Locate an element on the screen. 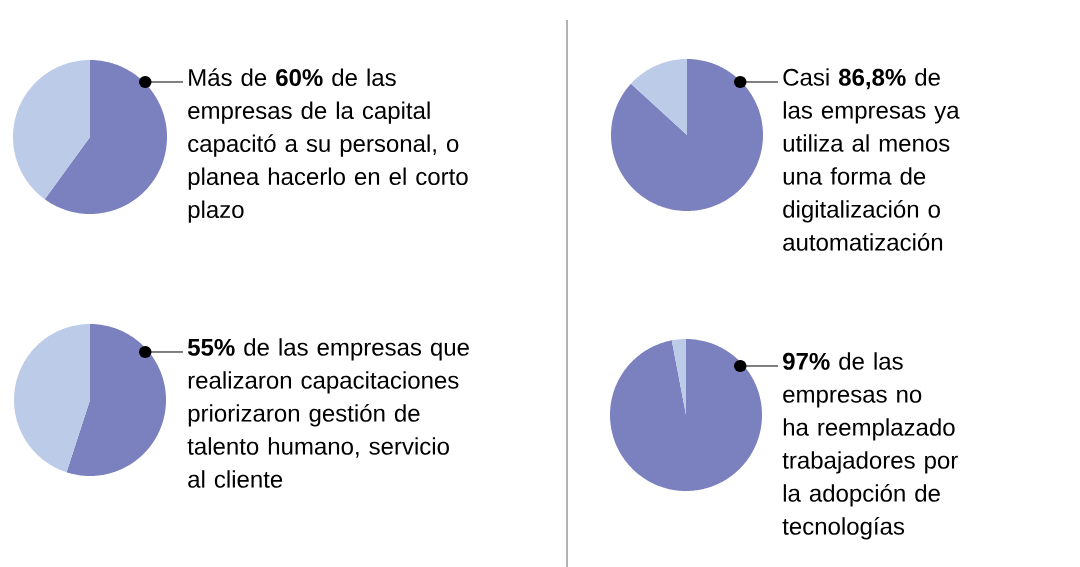 The width and height of the screenshot is (1080, 567). text: 55% de las empresas que realizaron capacitaciones priorizaron gestión de talento humano, servicio al cliente is located at coordinates (328, 413).